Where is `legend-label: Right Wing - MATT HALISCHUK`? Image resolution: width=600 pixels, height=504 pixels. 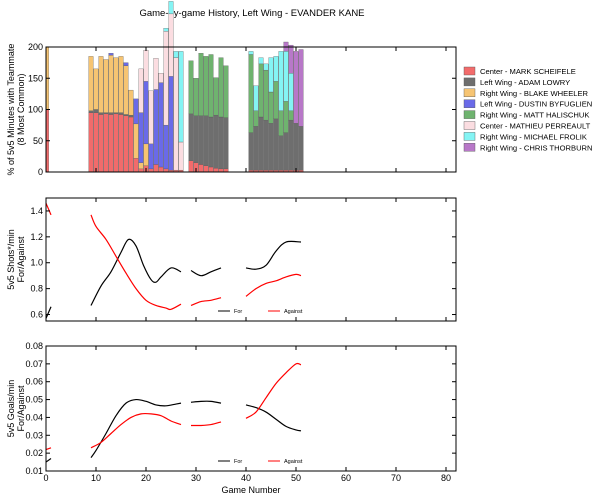 legend-label: Right Wing - MATT HALISCHUK is located at coordinates (534, 115).